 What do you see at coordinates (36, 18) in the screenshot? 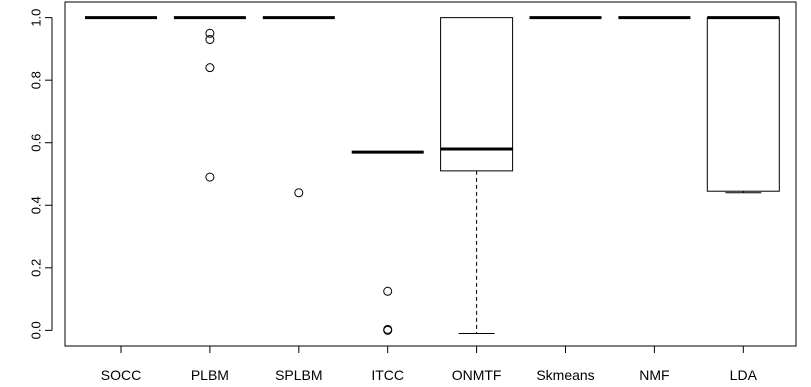
I see `y-tick-label: 1.0` at bounding box center [36, 18].